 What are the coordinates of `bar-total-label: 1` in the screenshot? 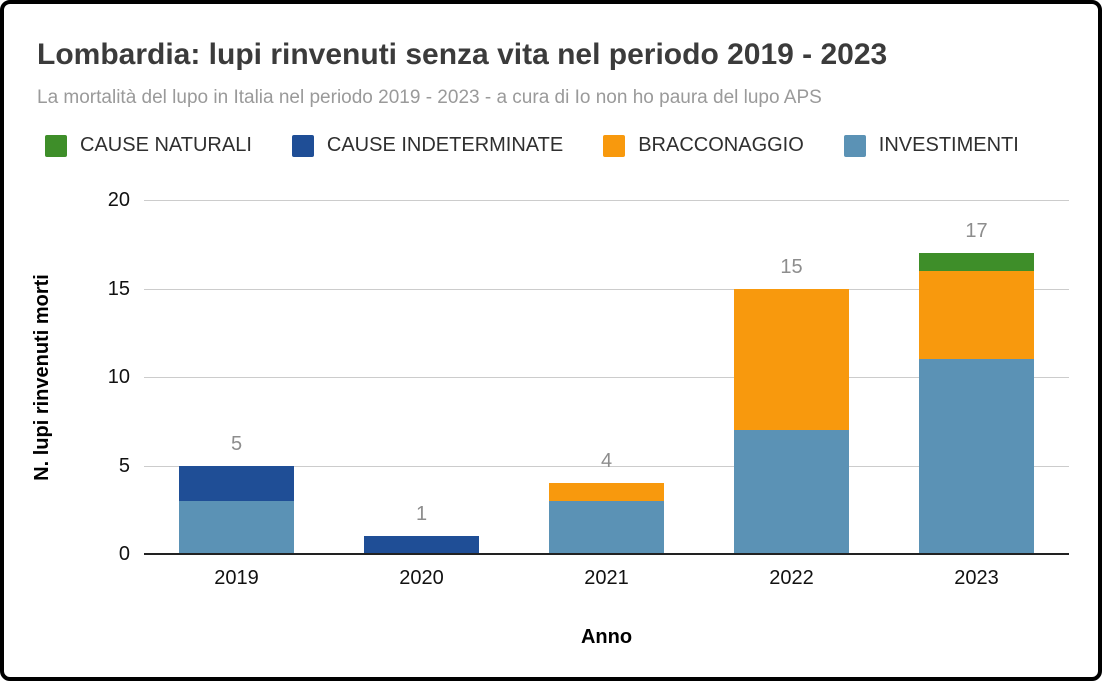 It's located at (421, 514).